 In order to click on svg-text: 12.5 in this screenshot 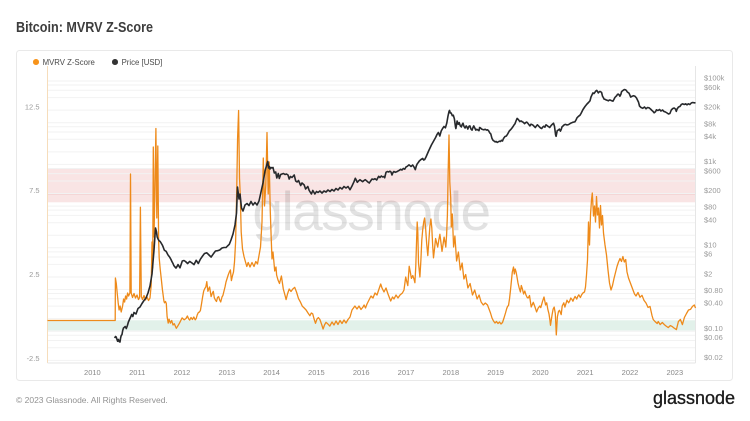, I will do `click(32, 107)`.